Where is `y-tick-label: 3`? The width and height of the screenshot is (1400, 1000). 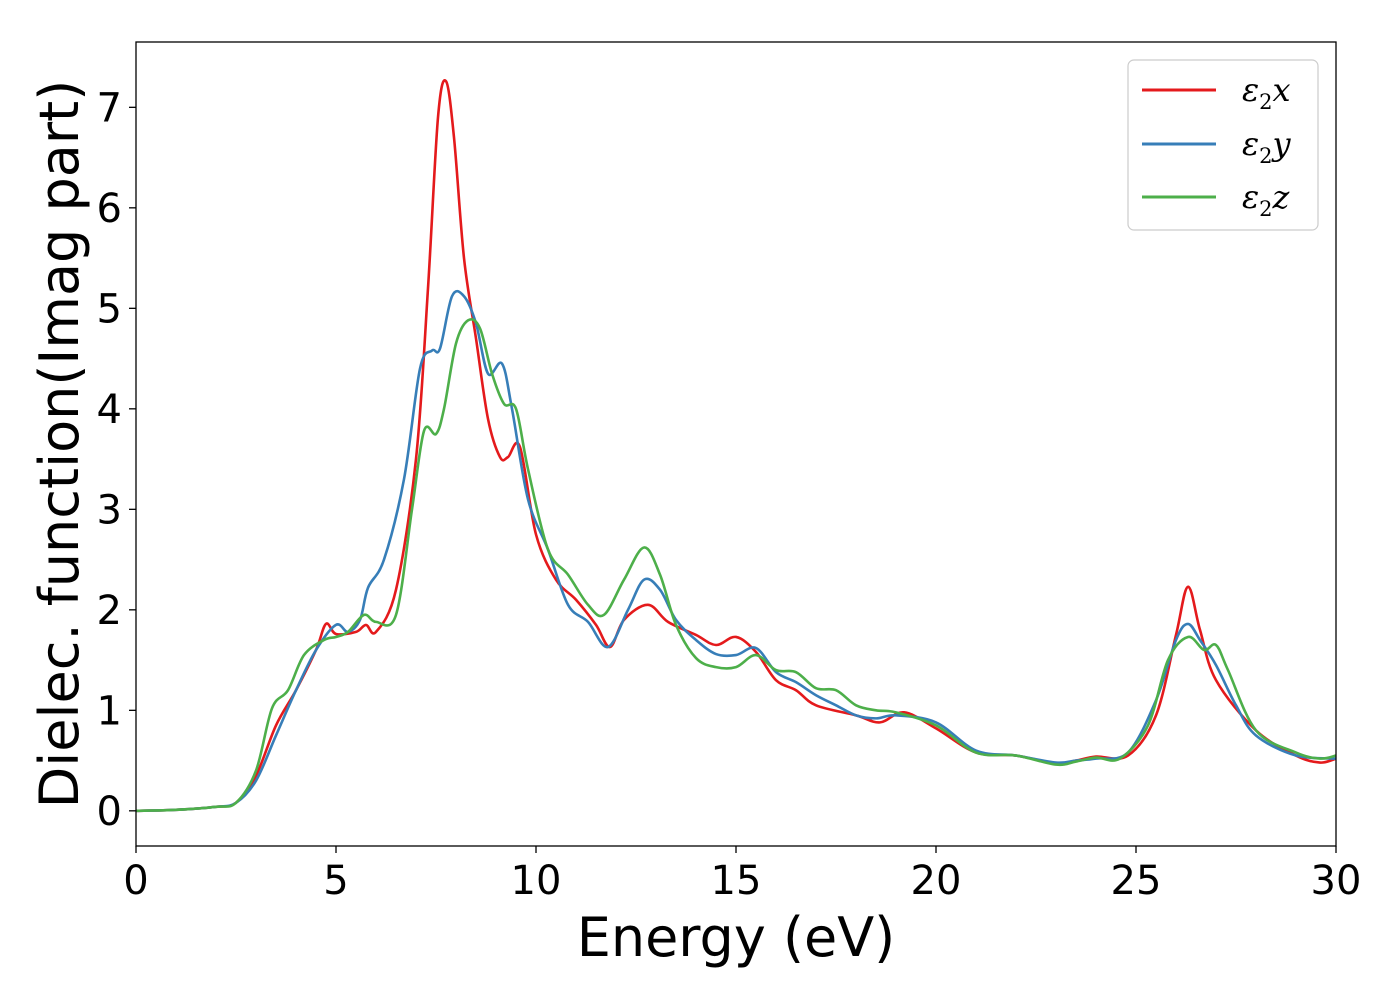 y-tick-label: 3 is located at coordinates (109, 510).